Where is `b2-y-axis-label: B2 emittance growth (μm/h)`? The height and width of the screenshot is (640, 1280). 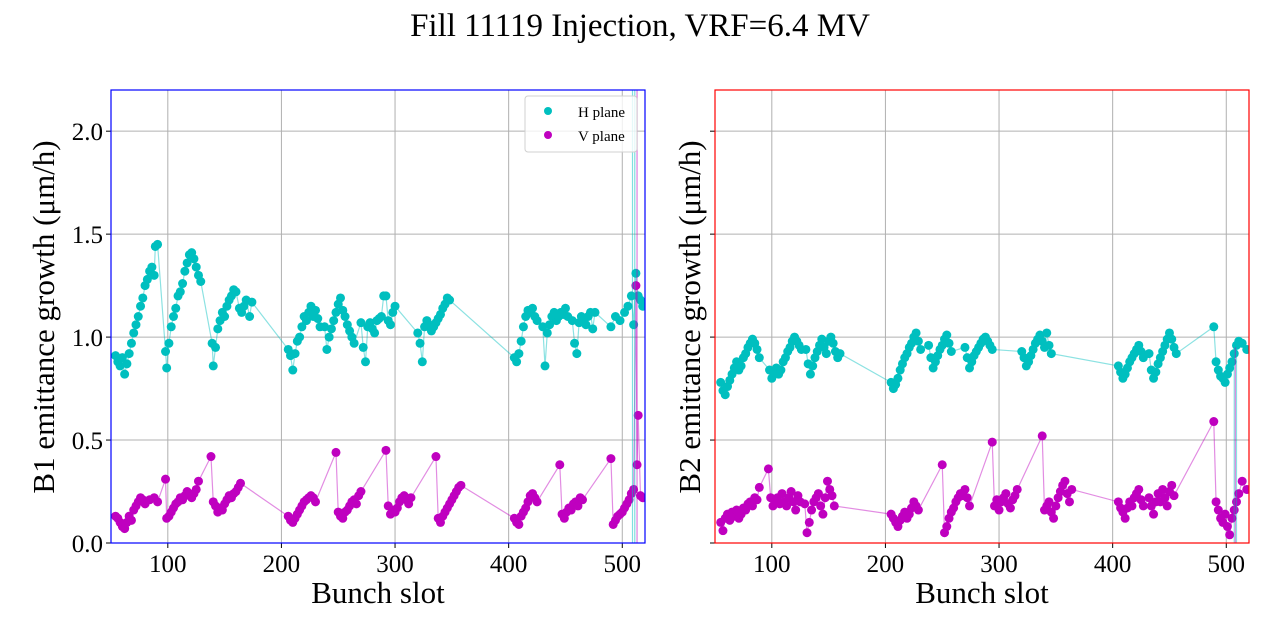
b2-y-axis-label: B2 emittance growth (μm/h) is located at coordinates (689, 316).